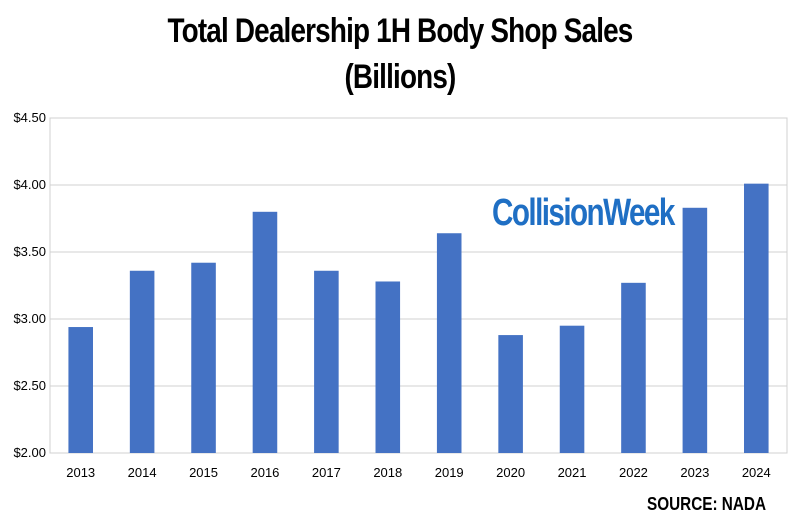 The image size is (800, 520). What do you see at coordinates (572, 389) in the screenshot?
I see `bar-2021` at bounding box center [572, 389].